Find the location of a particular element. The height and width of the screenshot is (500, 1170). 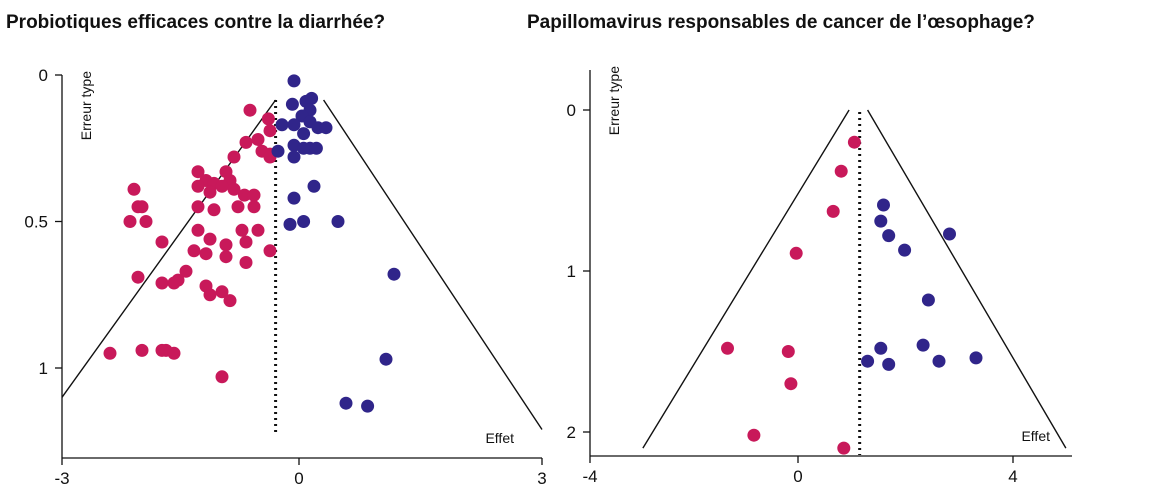

x-tick-label: 3 is located at coordinates (541, 478).